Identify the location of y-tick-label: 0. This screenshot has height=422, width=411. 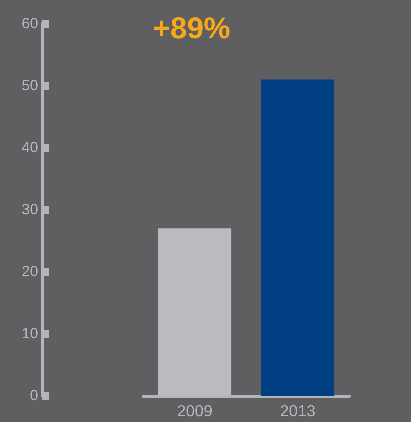
(34, 396).